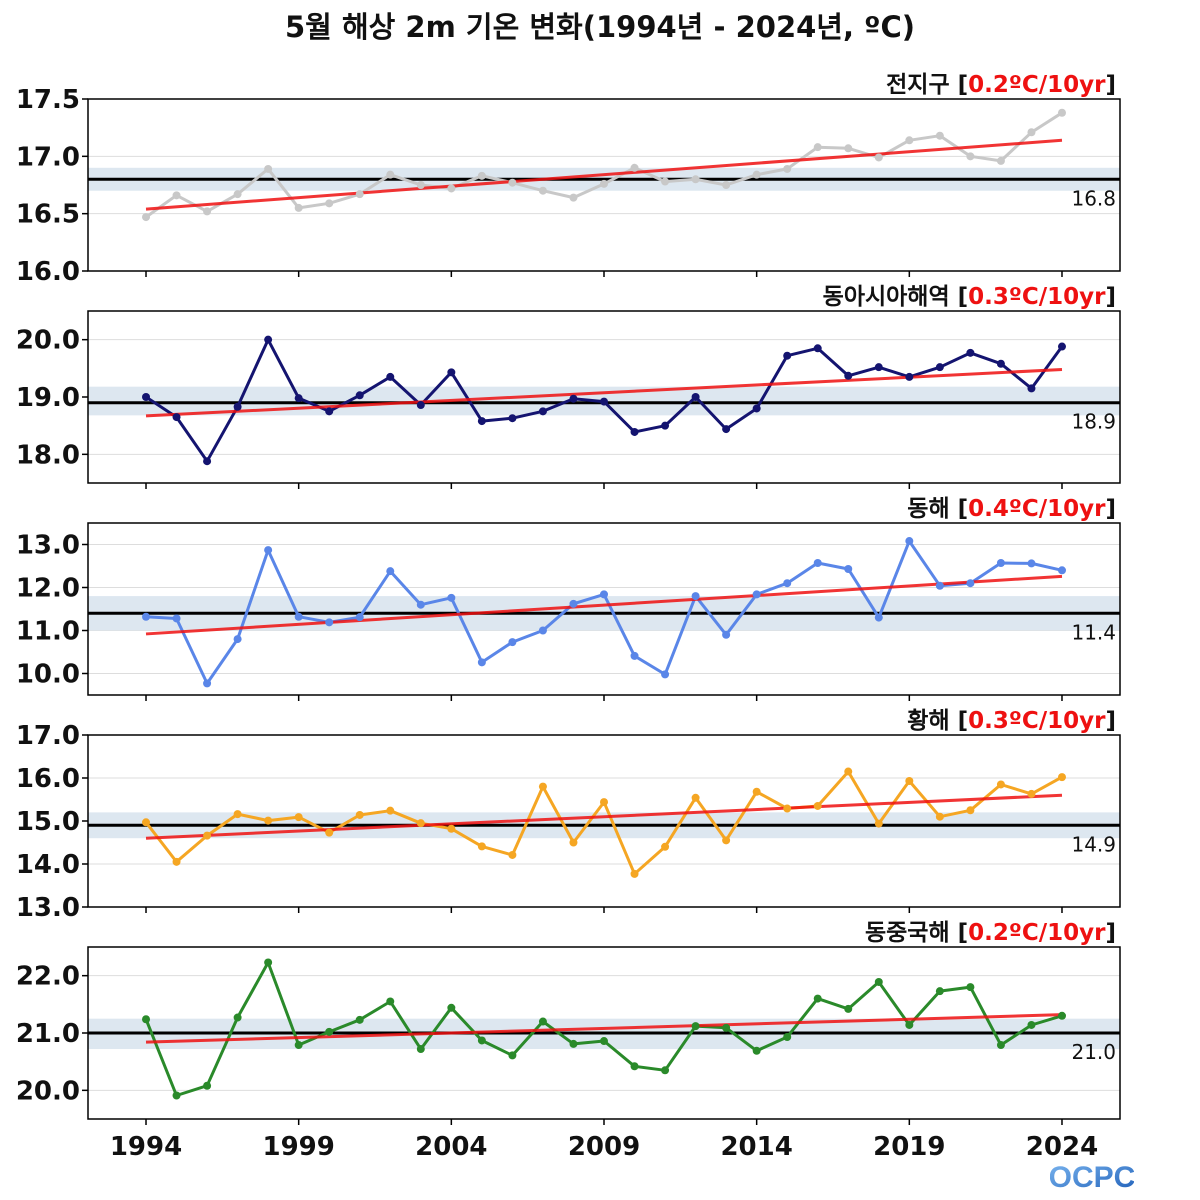 The height and width of the screenshot is (1200, 1200). Describe the element at coordinates (909, 1147) in the screenshot. I see `x-tick-label: 2019` at that location.